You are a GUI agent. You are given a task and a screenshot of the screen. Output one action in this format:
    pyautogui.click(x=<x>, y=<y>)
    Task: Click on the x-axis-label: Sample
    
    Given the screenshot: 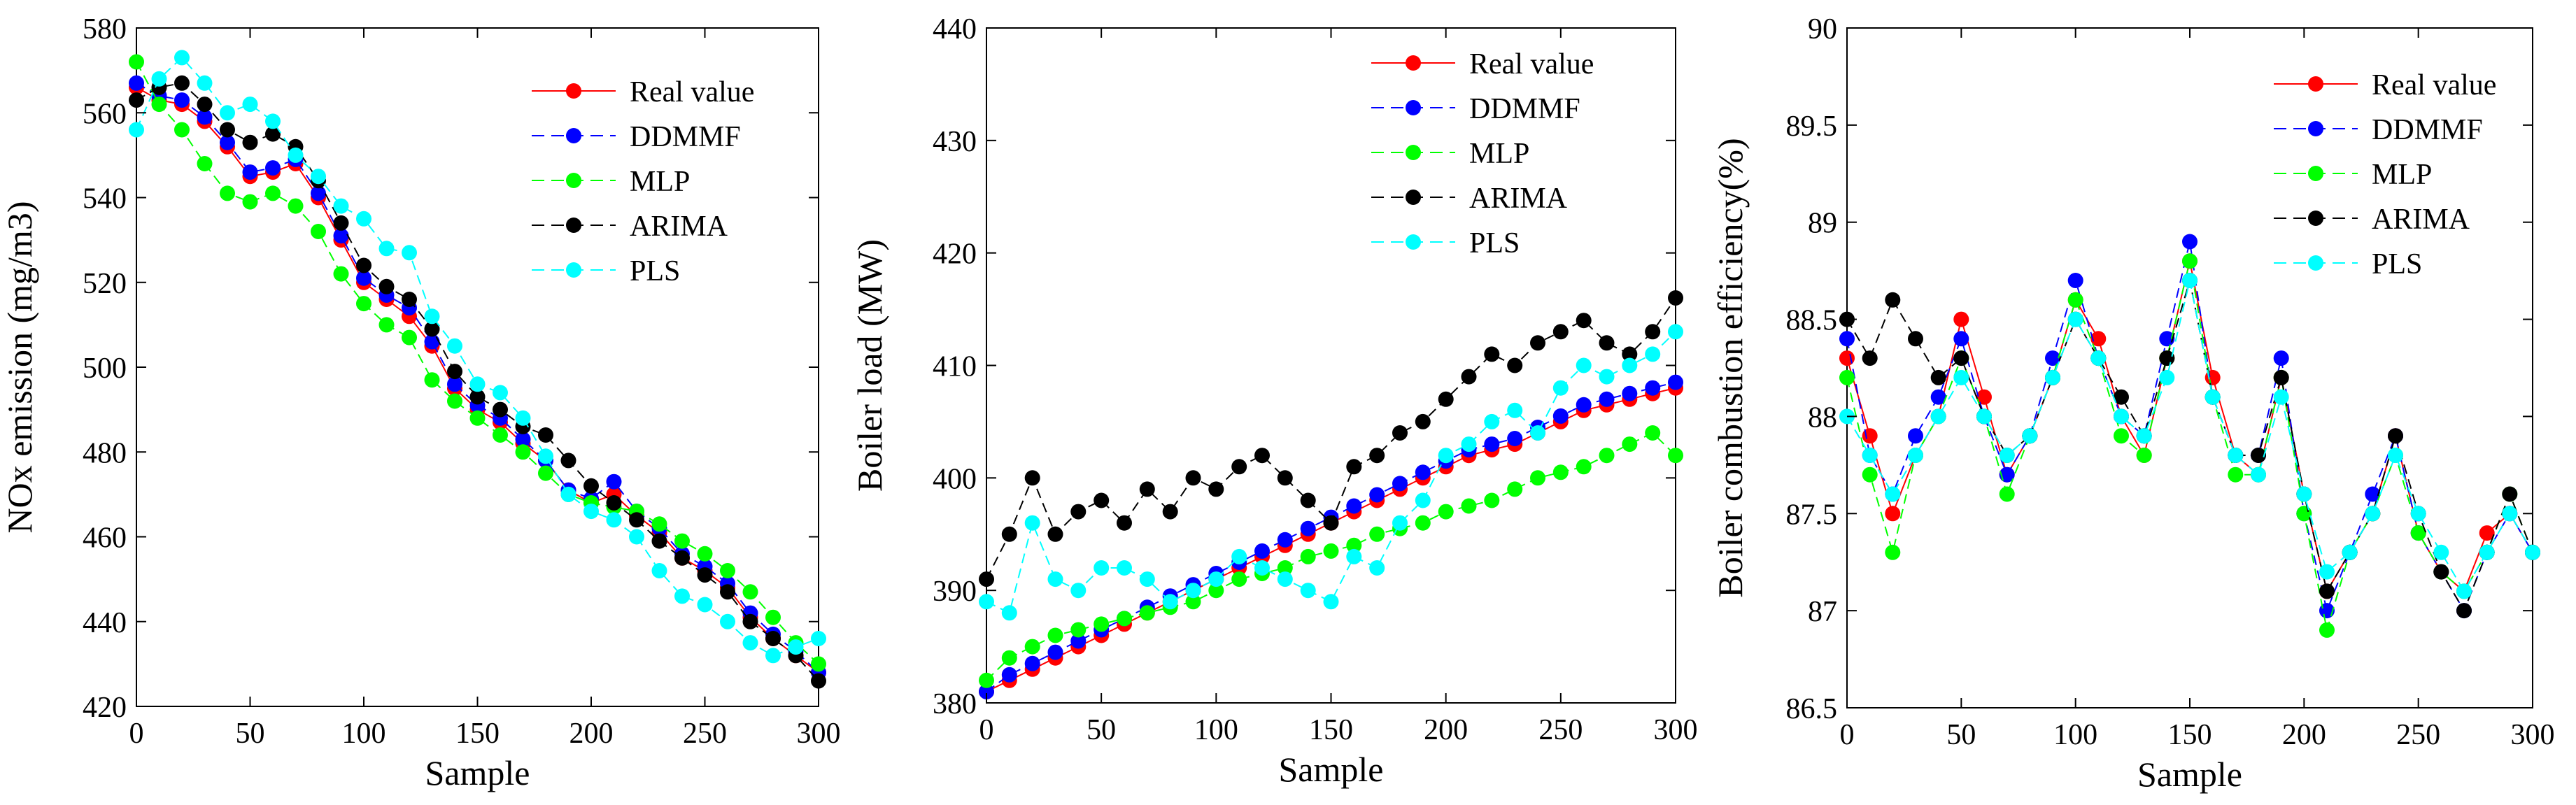 What is the action you would take?
    pyautogui.click(x=2189, y=774)
    